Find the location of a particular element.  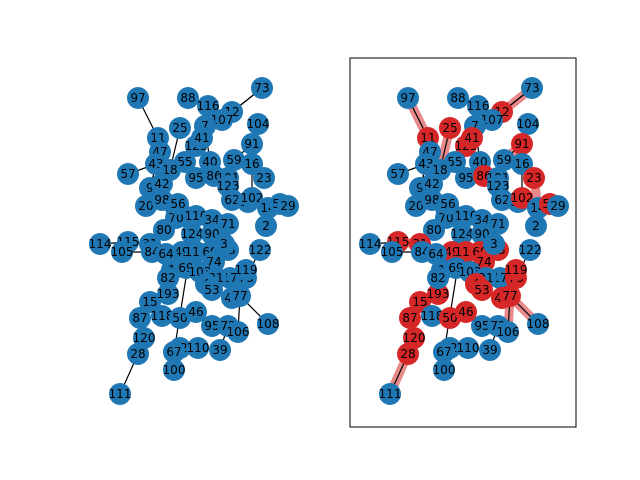

right-node-label: 87 is located at coordinates (409, 318).